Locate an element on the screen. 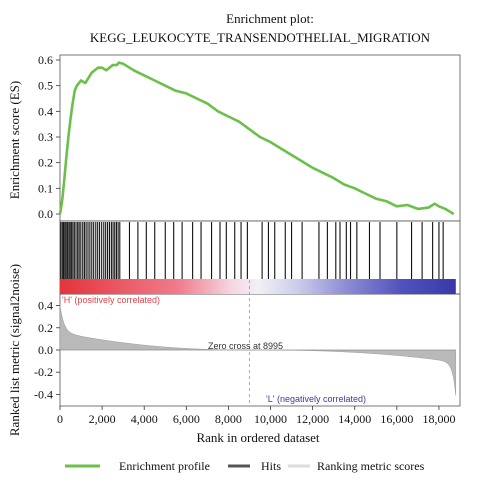  rank-y-axis-ticks: 0.4 0.2 0.0 -0.2 -0.4 is located at coordinates (47, 350).